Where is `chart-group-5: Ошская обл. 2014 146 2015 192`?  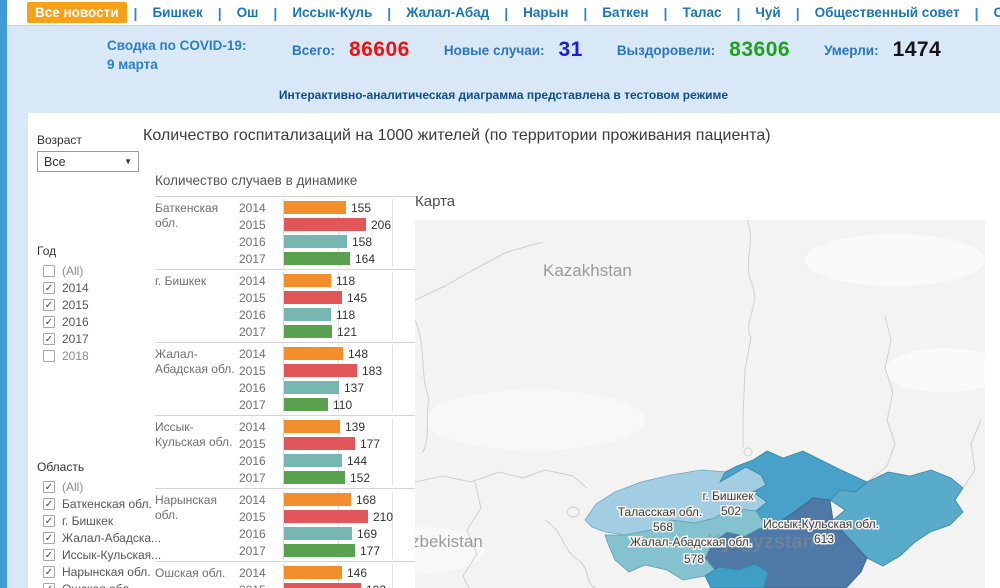 chart-group-5: Ошская обл. 2014 146 2015 192 is located at coordinates (286, 575).